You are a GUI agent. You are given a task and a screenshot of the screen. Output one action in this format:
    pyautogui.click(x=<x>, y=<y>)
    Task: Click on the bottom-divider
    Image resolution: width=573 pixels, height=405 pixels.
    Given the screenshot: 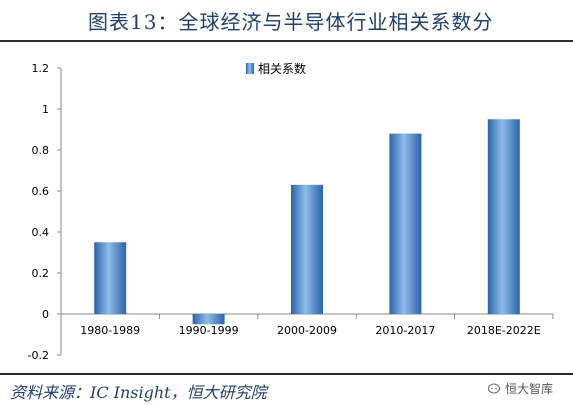 What is the action you would take?
    pyautogui.click(x=286, y=374)
    